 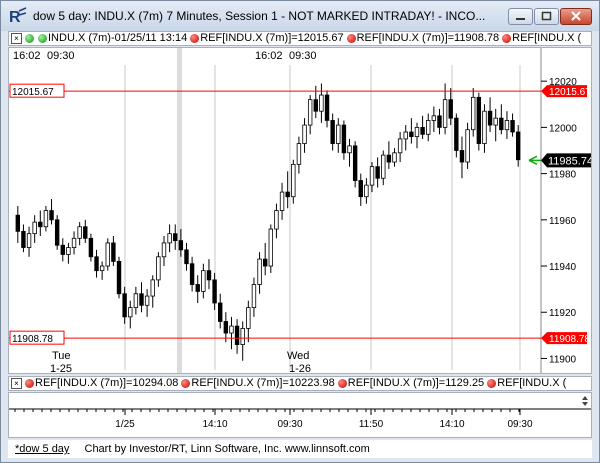 I want to click on symbol-status-green-icon, so click(x=29, y=38).